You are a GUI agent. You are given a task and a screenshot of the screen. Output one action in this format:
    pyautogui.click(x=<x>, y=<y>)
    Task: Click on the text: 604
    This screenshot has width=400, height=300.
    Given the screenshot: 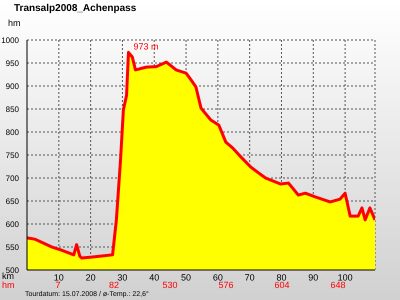 What is the action you would take?
    pyautogui.click(x=282, y=285)
    